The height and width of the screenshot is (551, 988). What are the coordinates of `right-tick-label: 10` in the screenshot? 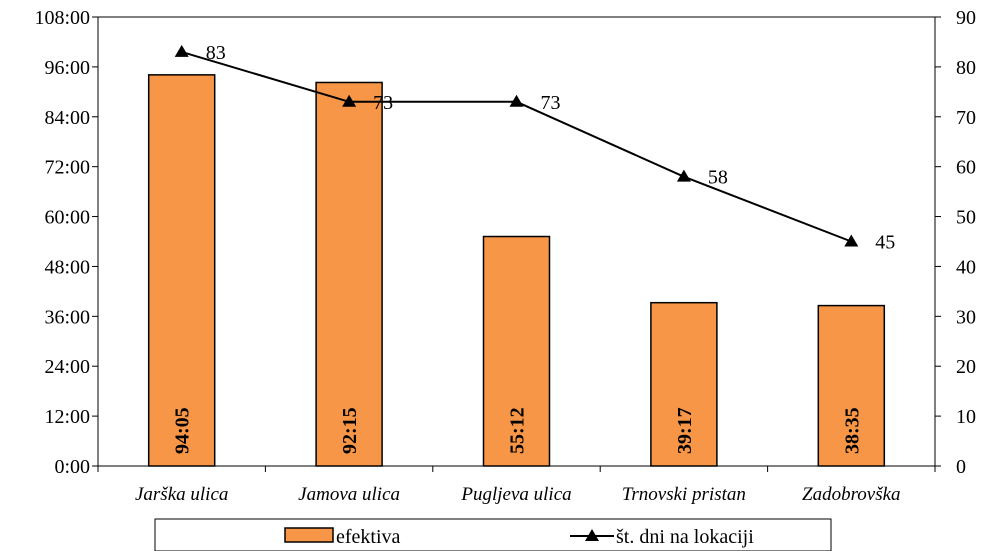 It's located at (966, 417).